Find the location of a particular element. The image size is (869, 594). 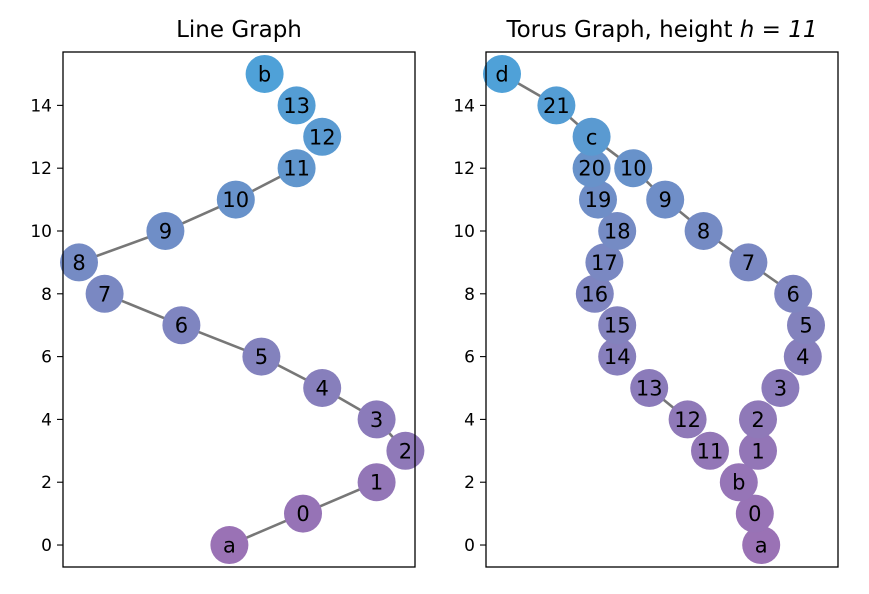

line-graph-ytick-label-2: 2 is located at coordinates (46, 483).